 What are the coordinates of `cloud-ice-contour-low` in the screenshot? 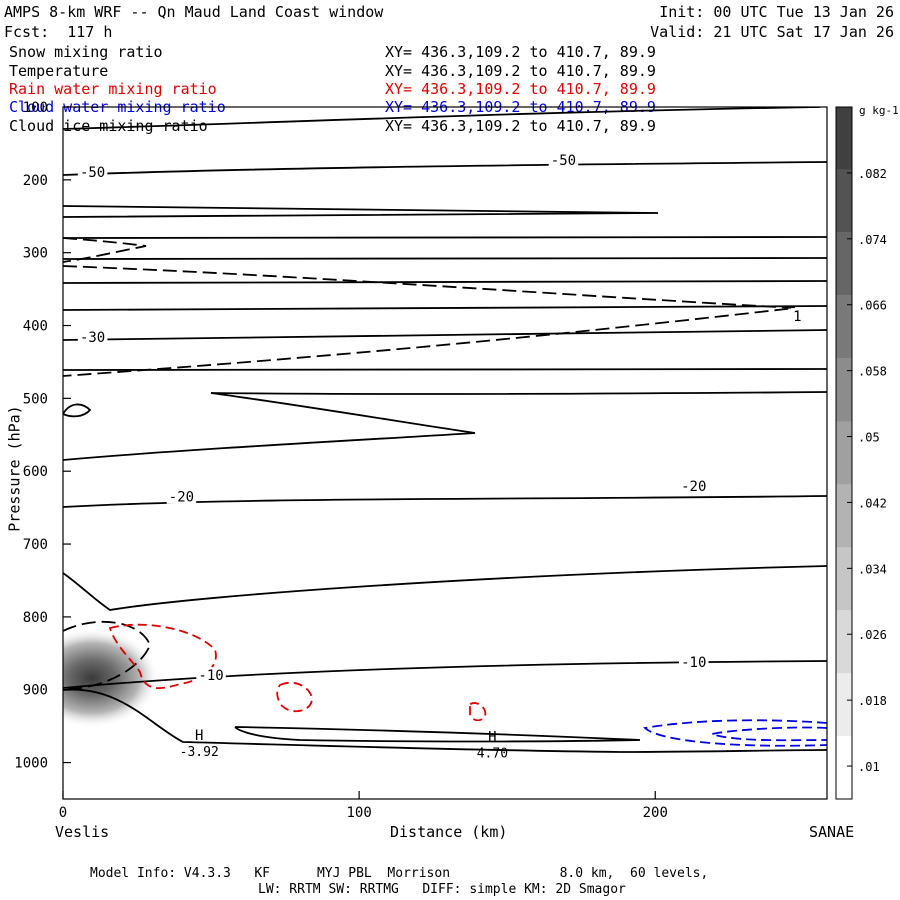 It's located at (107, 655).